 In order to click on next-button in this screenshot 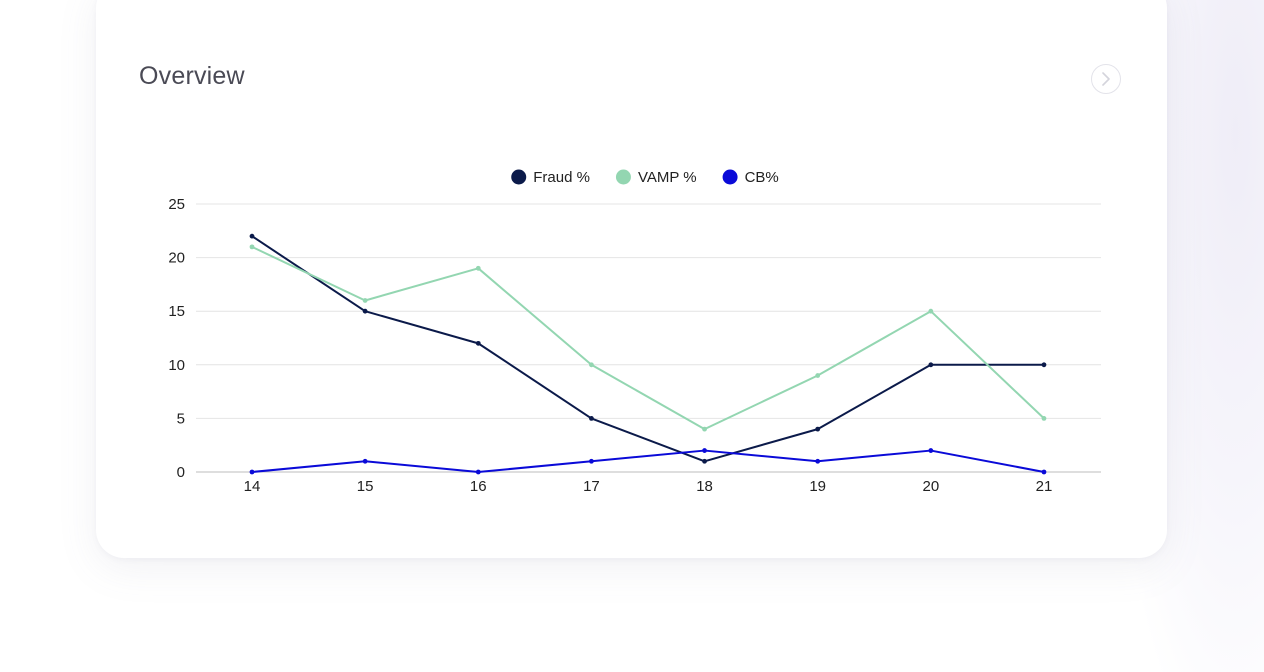, I will do `click(1106, 79)`.